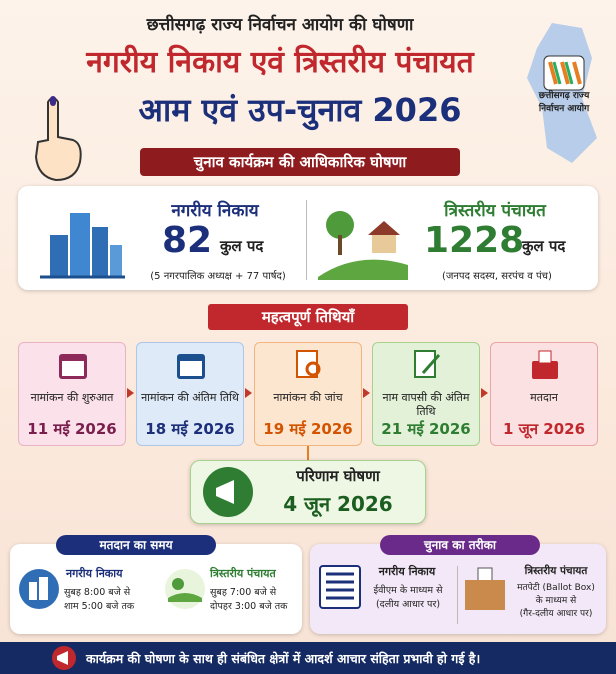 This screenshot has height=674, width=616. Describe the element at coordinates (72, 429) in the screenshot. I see `step-date: 11 मई 2026` at that location.